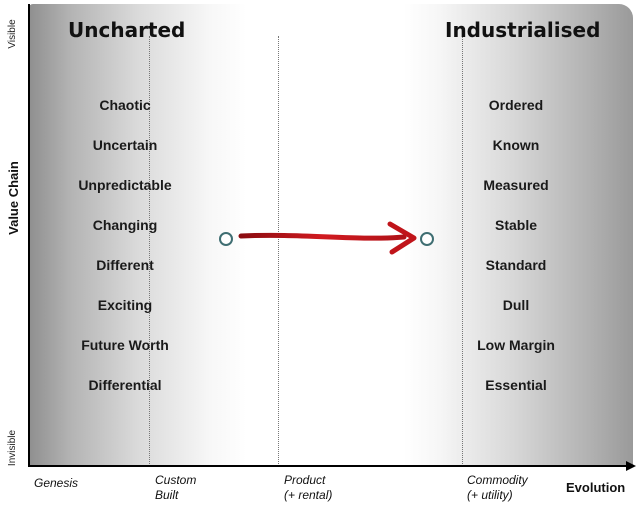 The width and height of the screenshot is (640, 511). What do you see at coordinates (125, 185) in the screenshot?
I see `uncharted-trait: Unpredictable` at bounding box center [125, 185].